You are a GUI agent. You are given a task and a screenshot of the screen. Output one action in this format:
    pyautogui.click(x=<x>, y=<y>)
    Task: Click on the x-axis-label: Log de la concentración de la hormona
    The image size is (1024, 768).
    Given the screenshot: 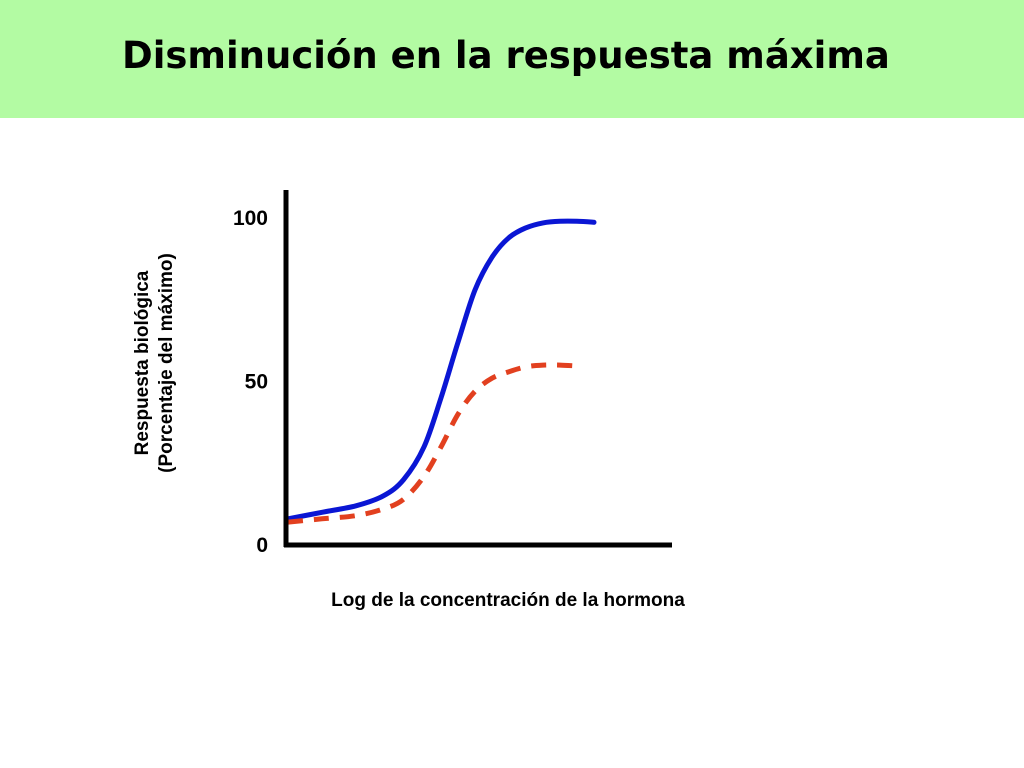 What is the action you would take?
    pyautogui.click(x=508, y=600)
    